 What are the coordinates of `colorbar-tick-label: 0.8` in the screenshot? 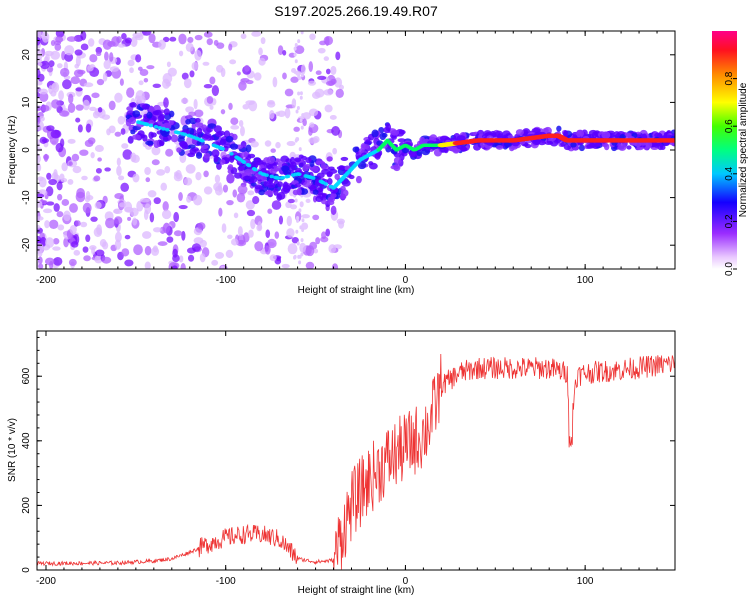 It's located at (729, 78).